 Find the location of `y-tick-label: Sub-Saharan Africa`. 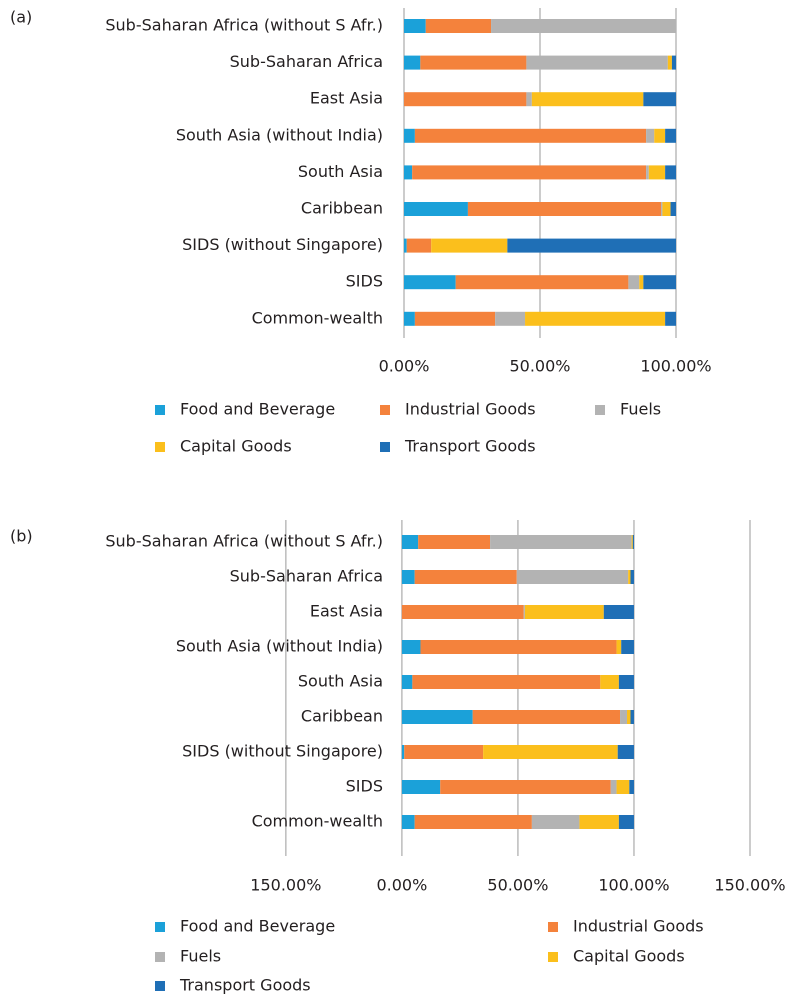

y-tick-label: Sub-Saharan Africa is located at coordinates (306, 576).